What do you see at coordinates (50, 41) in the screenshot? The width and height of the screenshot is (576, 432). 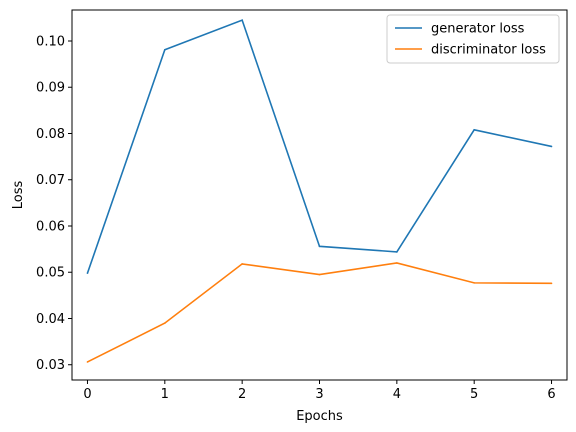 I see `y-tick-label: 0.10` at bounding box center [50, 41].